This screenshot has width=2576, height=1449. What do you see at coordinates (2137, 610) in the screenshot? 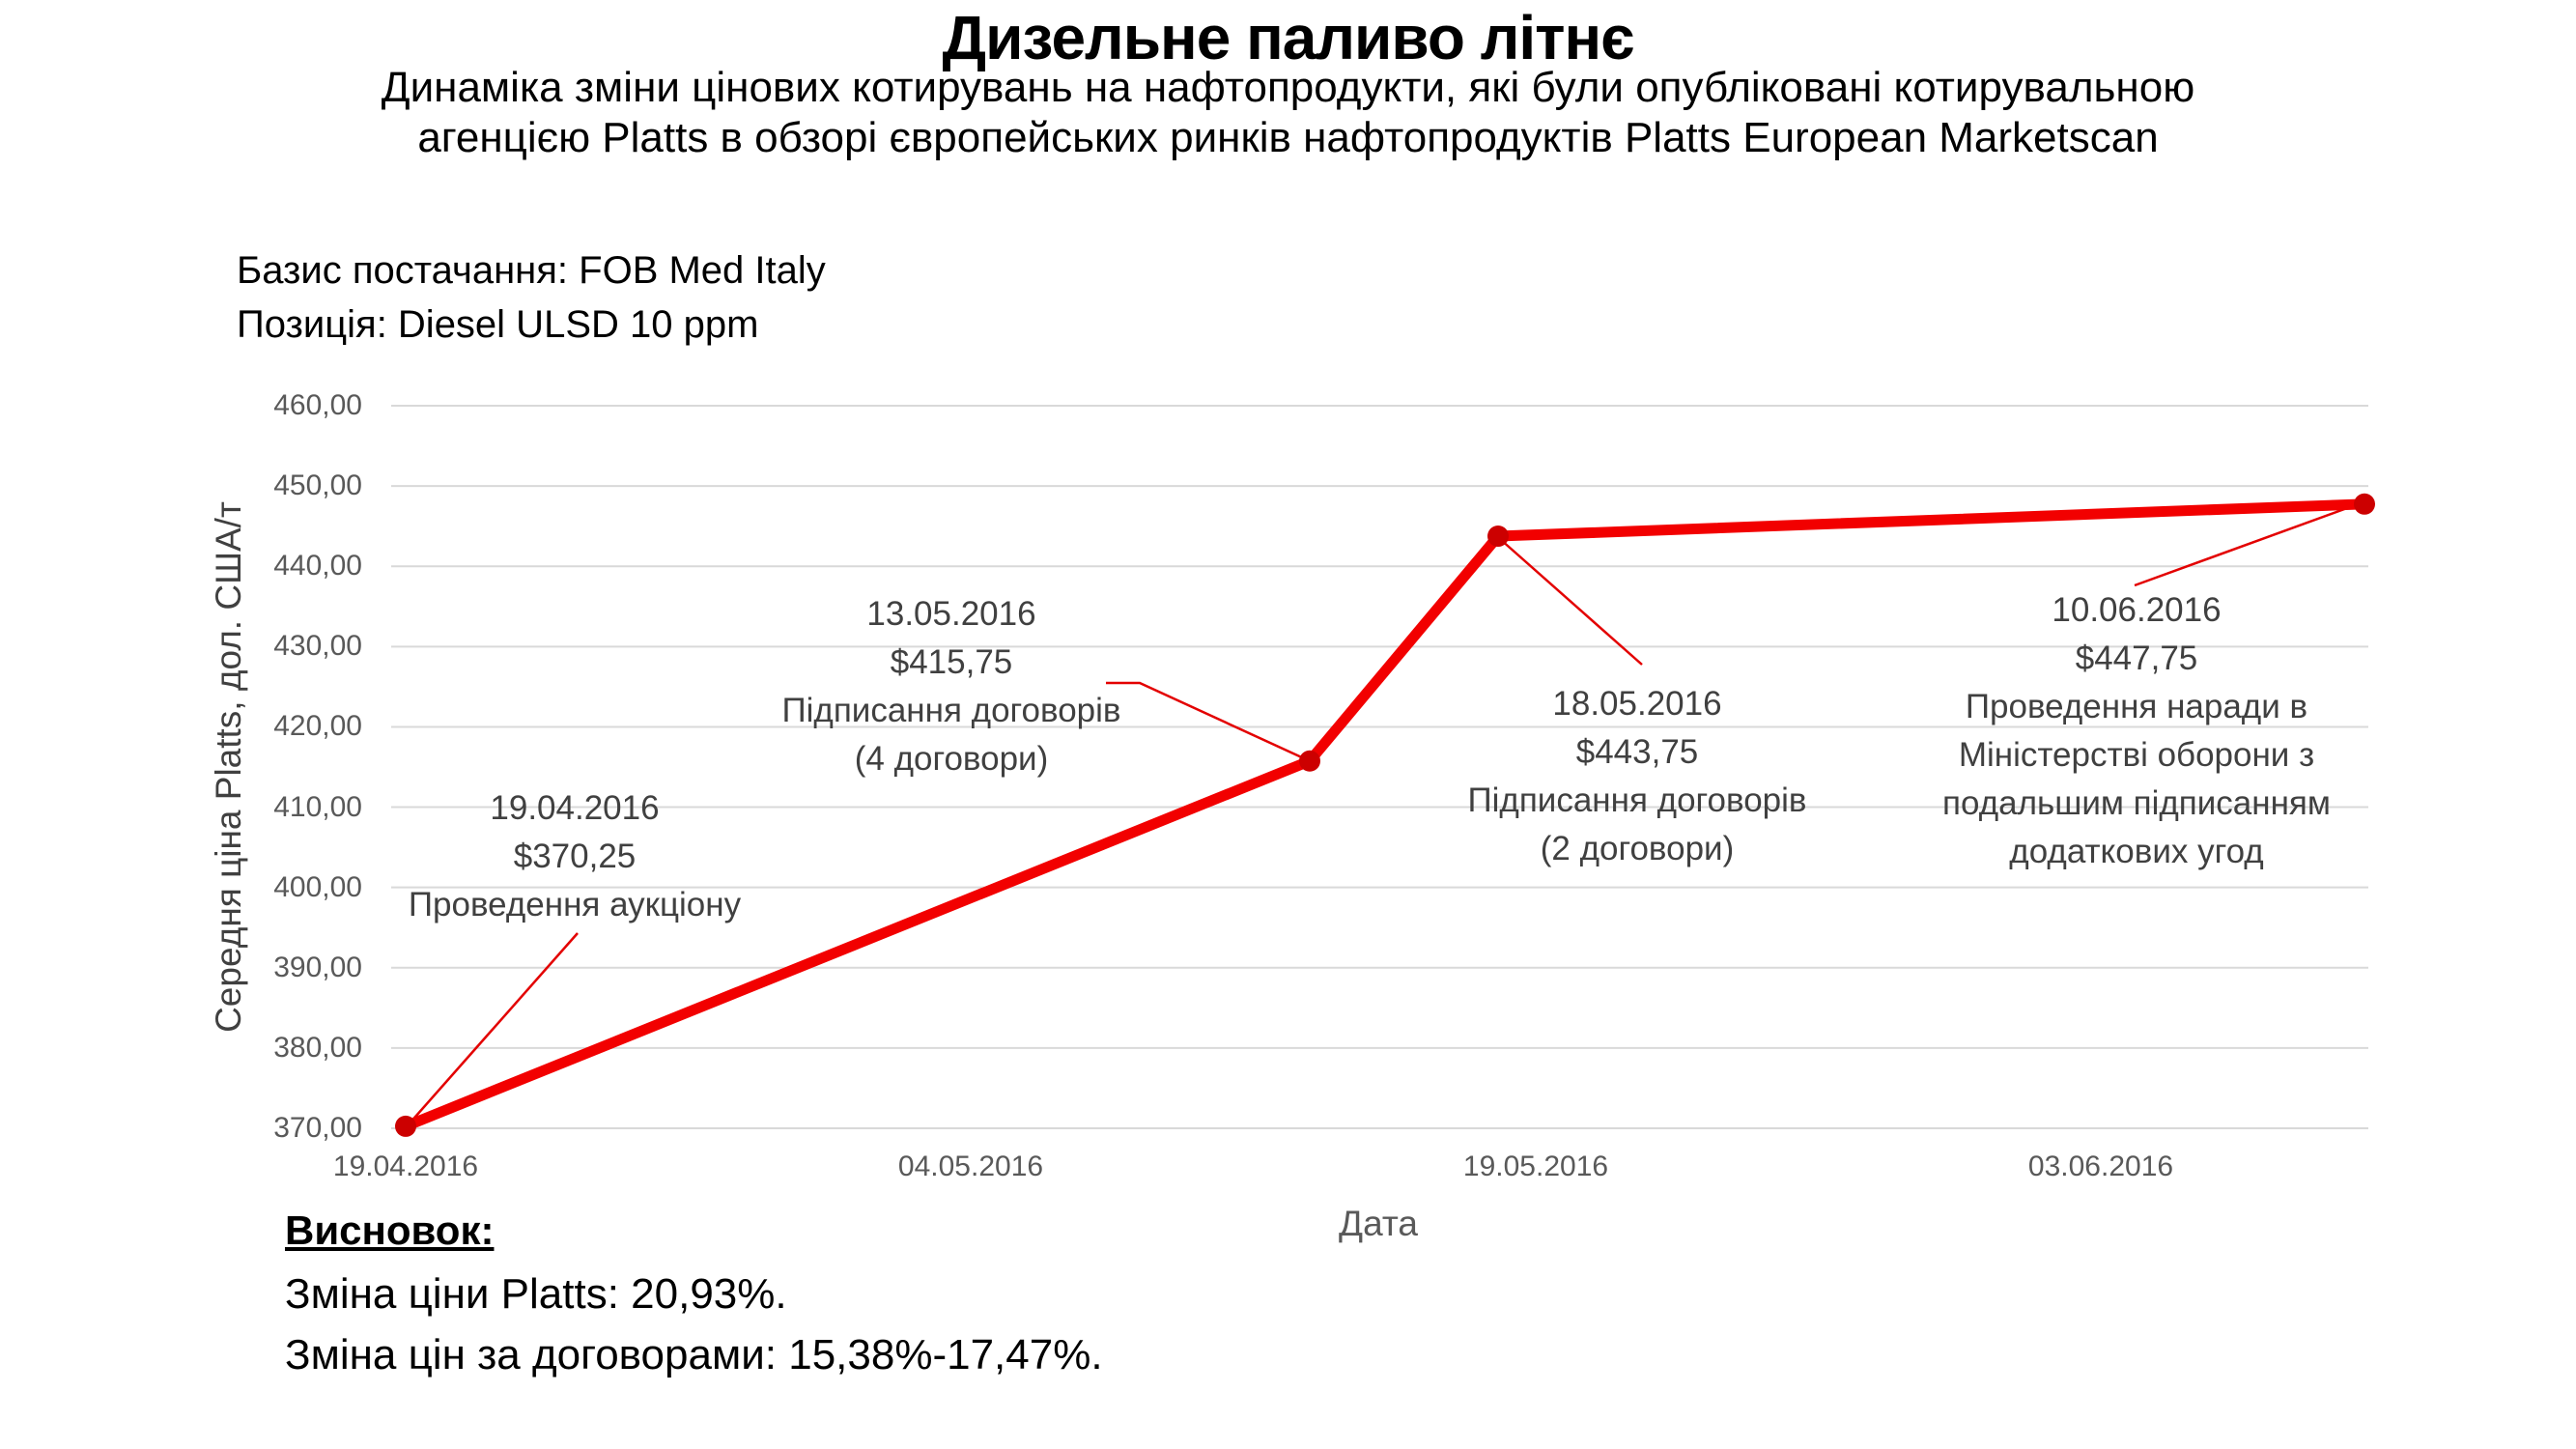
I see `annotation-line: 10.06.2016` at bounding box center [2137, 610].